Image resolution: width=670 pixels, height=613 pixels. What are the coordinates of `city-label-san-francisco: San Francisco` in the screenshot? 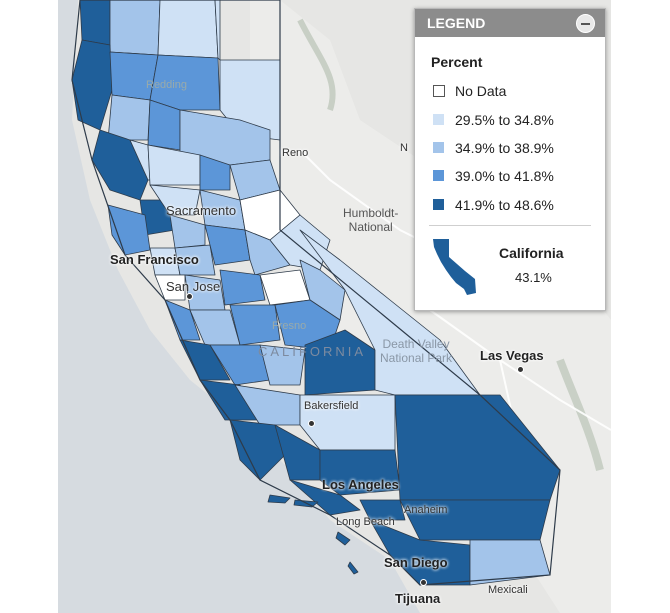 It's located at (154, 259).